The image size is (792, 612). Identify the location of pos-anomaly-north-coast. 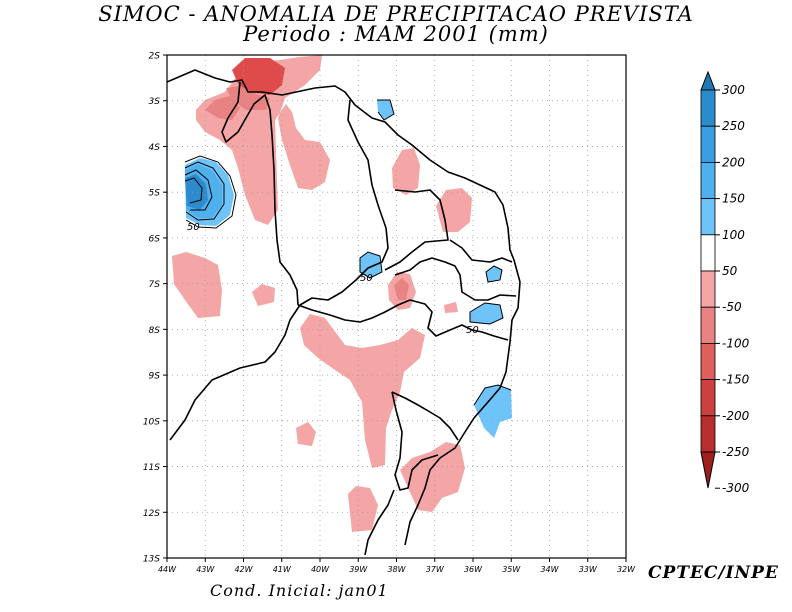
(385, 110).